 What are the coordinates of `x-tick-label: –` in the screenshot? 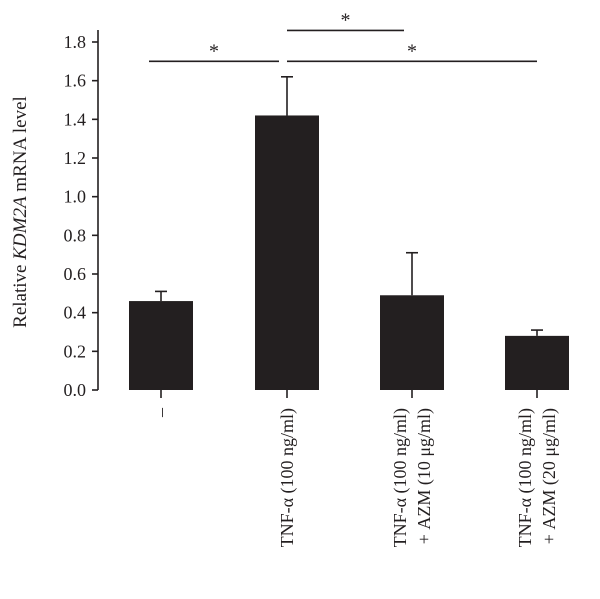 It's located at (161, 412).